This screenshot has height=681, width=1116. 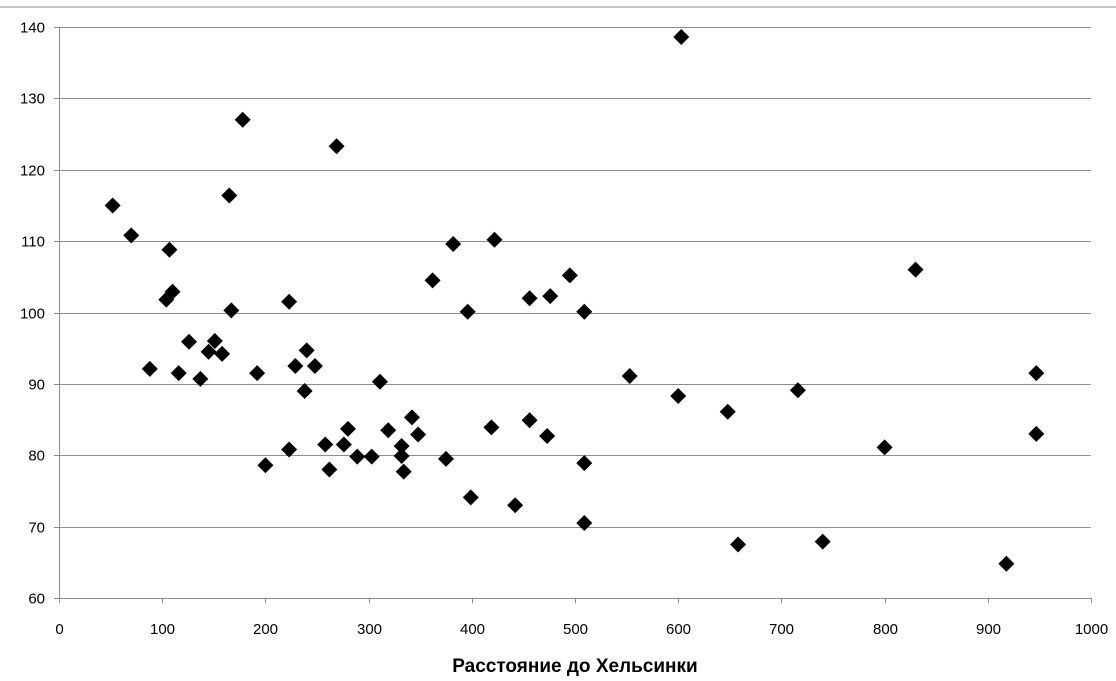 I want to click on y-tick-label: 60, so click(x=36, y=599).